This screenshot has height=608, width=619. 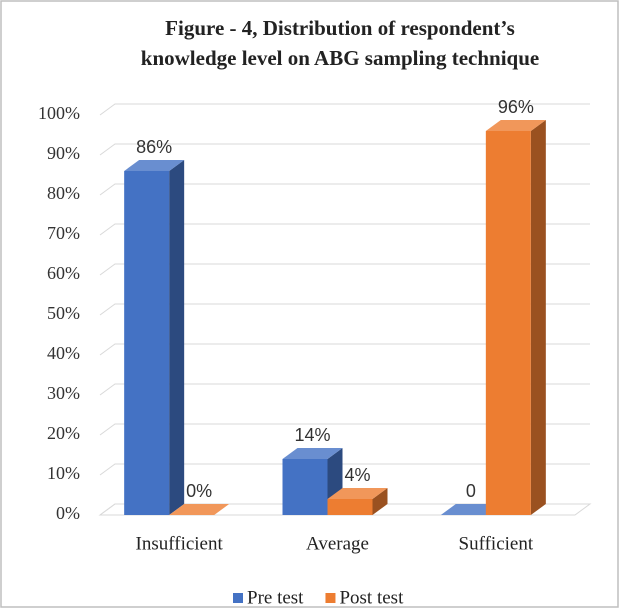 I want to click on x-tick-label: Average, so click(x=337, y=543).